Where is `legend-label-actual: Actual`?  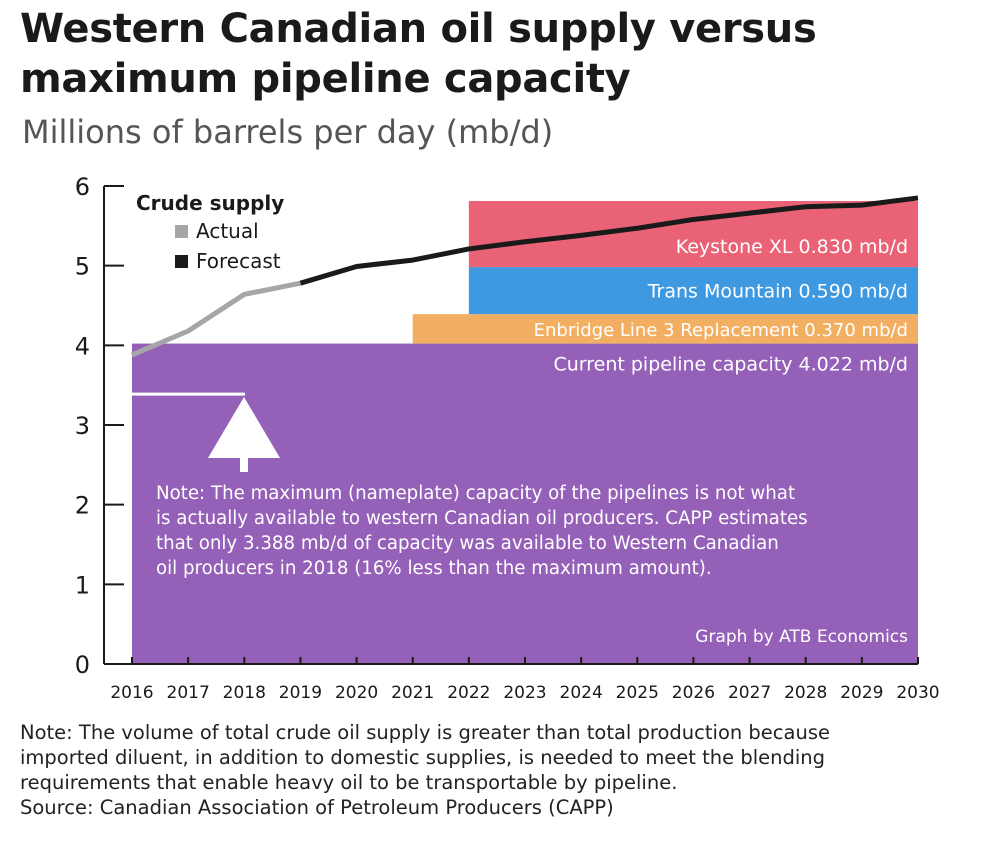
legend-label-actual: Actual is located at coordinates (227, 231).